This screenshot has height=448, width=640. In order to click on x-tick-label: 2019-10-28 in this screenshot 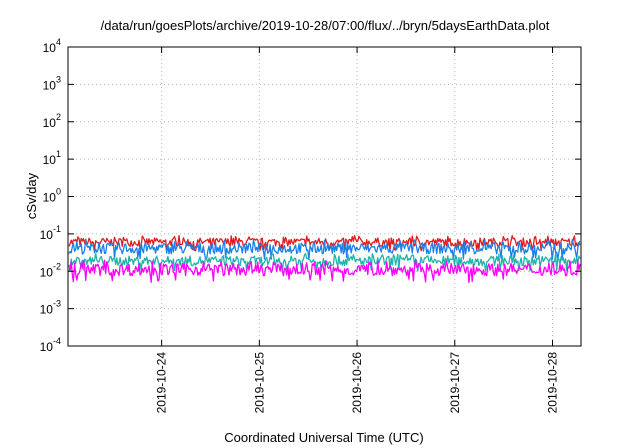, I will do `click(553, 383)`.